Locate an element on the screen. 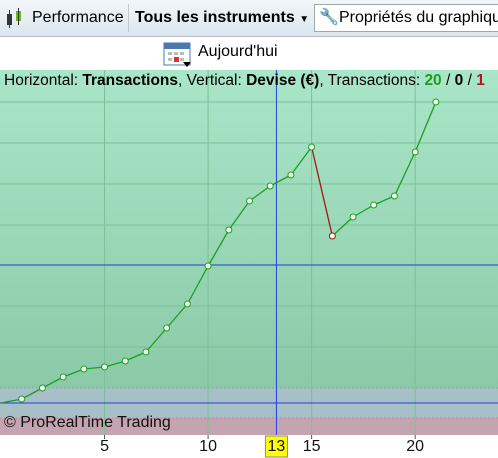 Image resolution: width=498 pixels, height=458 pixels. label: Propriétés du graphique is located at coordinates (418, 17).